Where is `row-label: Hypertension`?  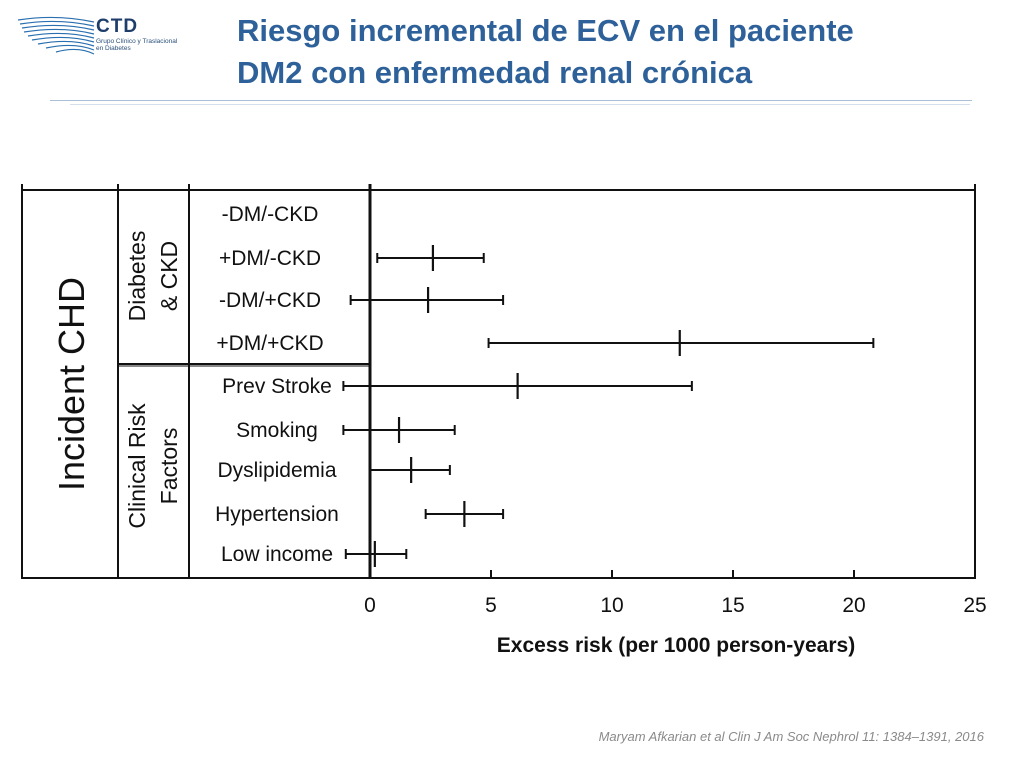 row-label: Hypertension is located at coordinates (277, 514).